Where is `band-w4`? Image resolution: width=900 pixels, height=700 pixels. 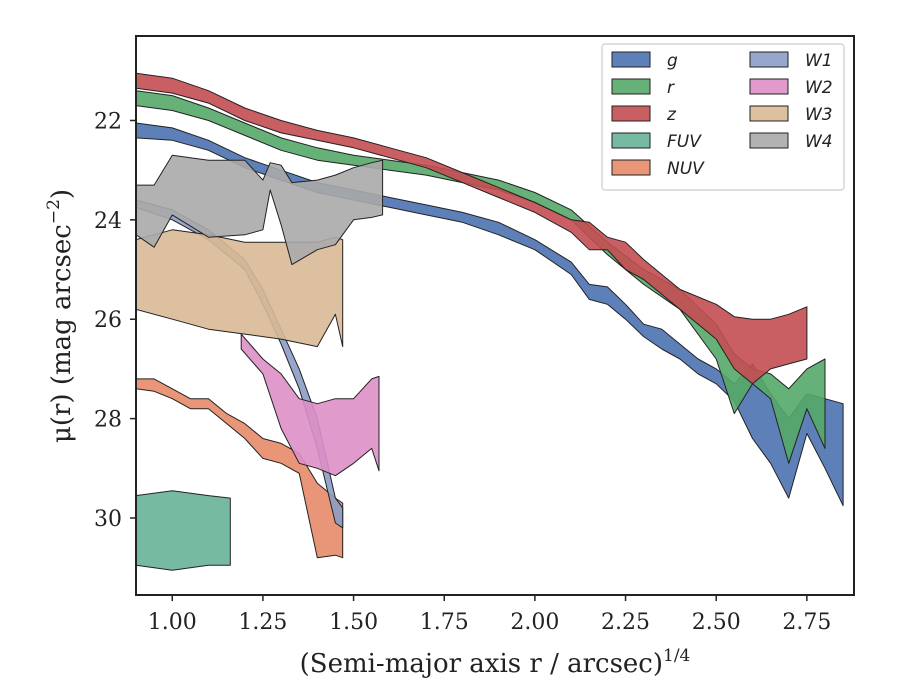
band-w4 is located at coordinates (260, 210).